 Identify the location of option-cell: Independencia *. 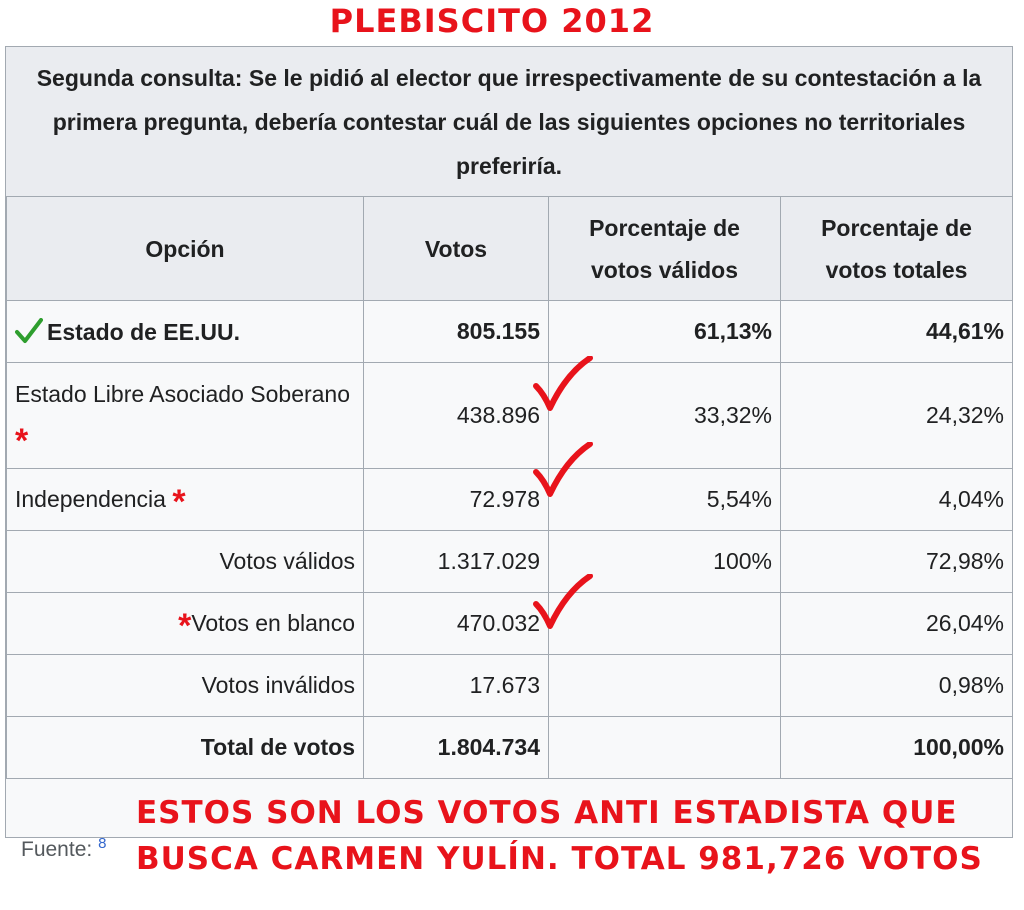
(185, 499).